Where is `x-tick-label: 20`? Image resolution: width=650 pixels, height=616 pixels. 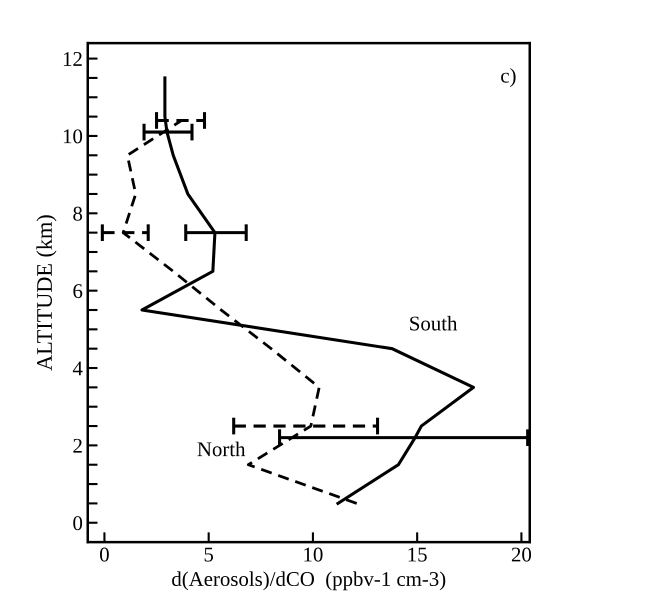 x-tick-label: 20 is located at coordinates (522, 555).